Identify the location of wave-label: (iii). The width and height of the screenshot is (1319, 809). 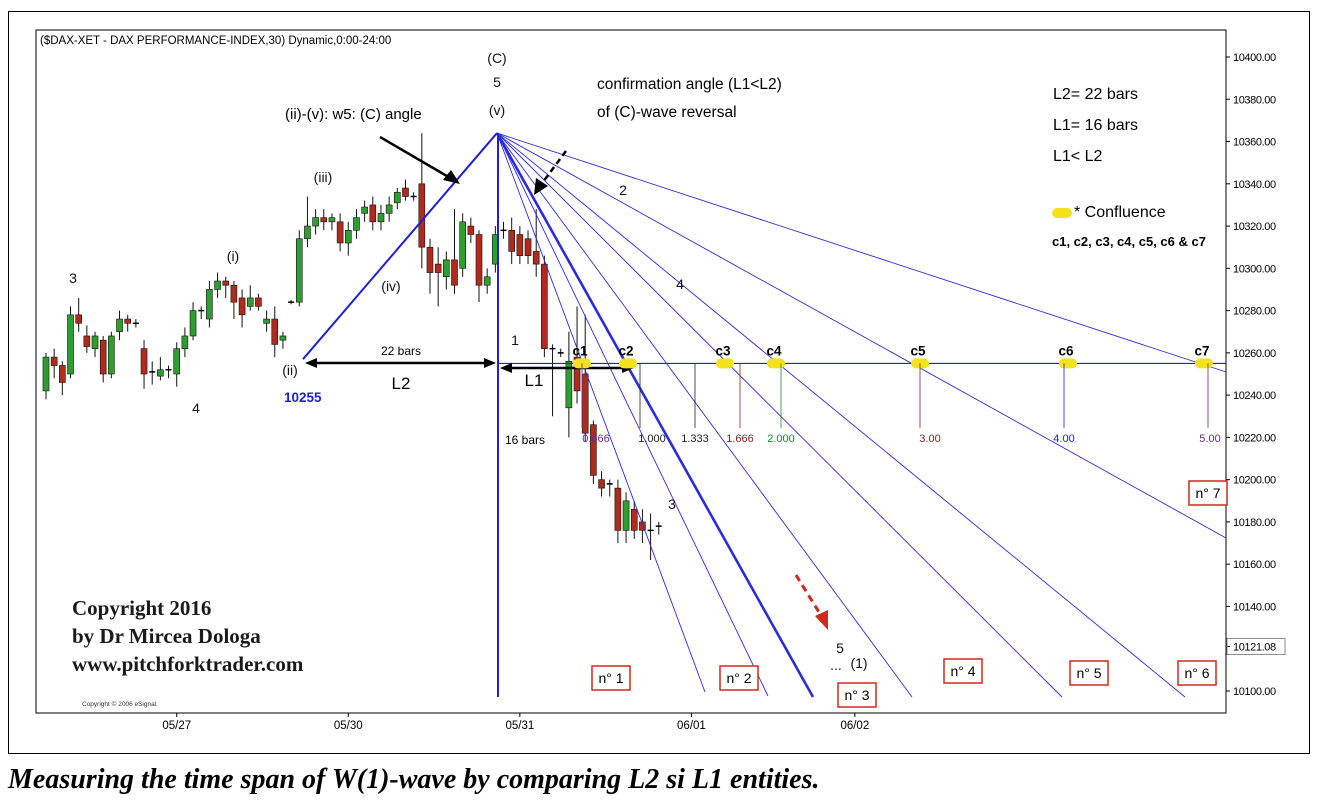
(323, 177).